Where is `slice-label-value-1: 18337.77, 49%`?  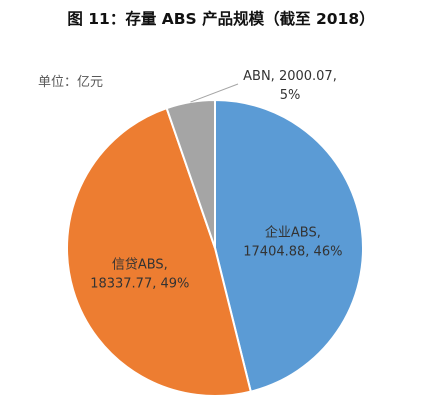 slice-label-value-1: 18337.77, 49% is located at coordinates (139, 283).